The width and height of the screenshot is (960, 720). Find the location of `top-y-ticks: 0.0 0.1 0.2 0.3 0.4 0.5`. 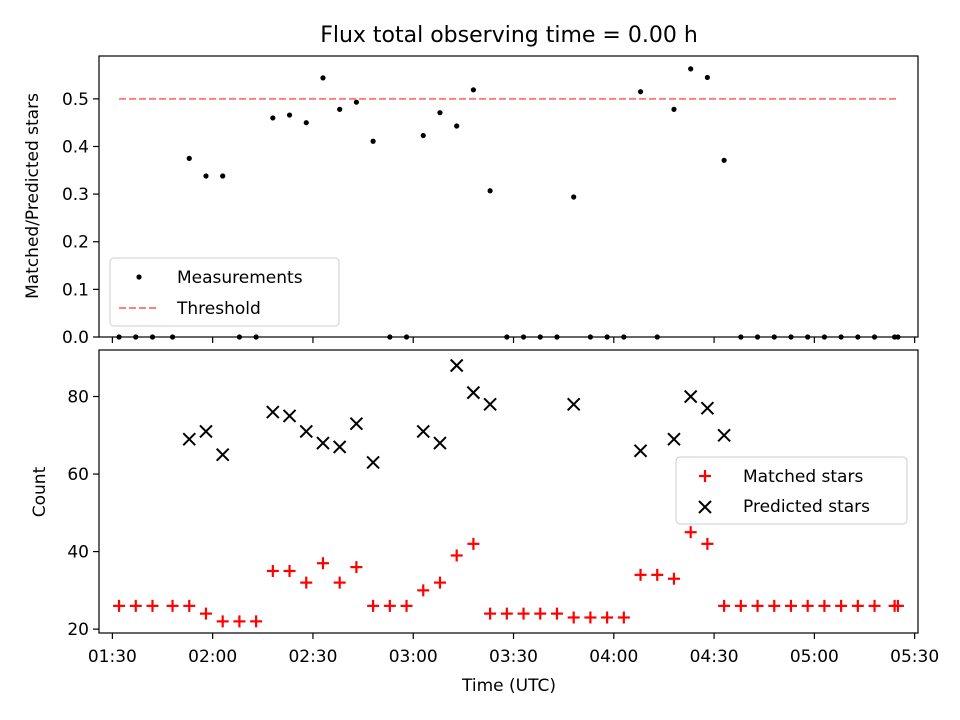

top-y-ticks: 0.0 0.1 0.2 0.3 0.4 0.5 is located at coordinates (80, 219).